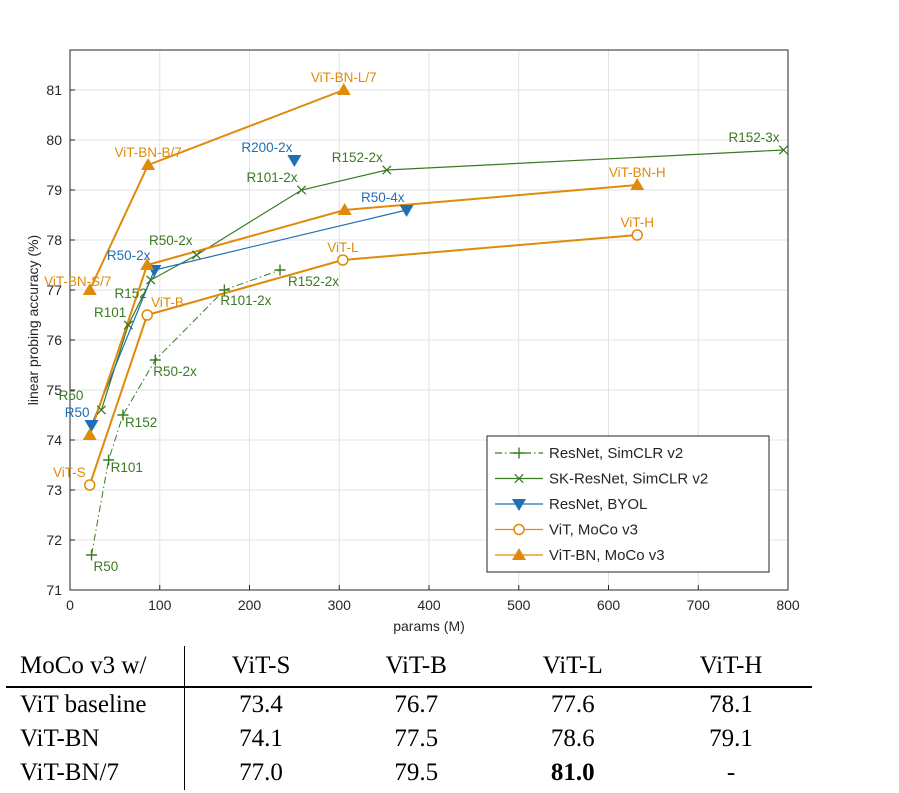  Describe the element at coordinates (753, 137) in the screenshot. I see `point-label: R152-3x` at that location.